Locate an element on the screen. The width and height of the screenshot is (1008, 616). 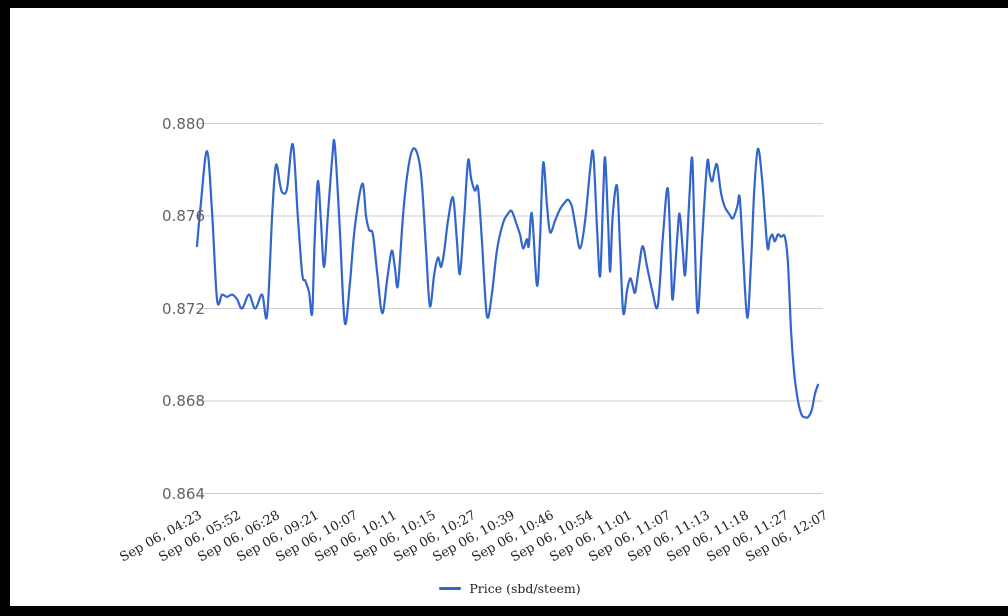
legend-series-label: Price (sbd/steem) is located at coordinates (525, 588).